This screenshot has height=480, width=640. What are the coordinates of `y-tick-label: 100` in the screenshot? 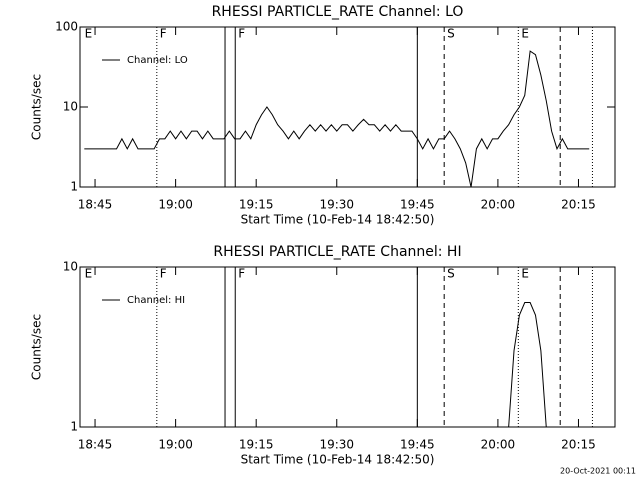 It's located at (66, 27).